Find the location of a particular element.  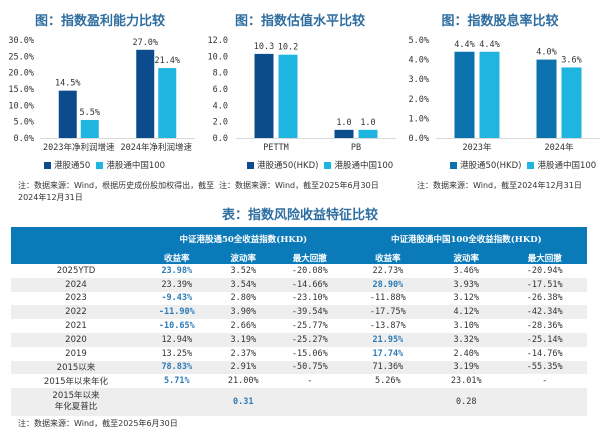

table-row: 2015年以来年化 5.71% 21.00% -5.26% 23.01% - is located at coordinates (299, 381).